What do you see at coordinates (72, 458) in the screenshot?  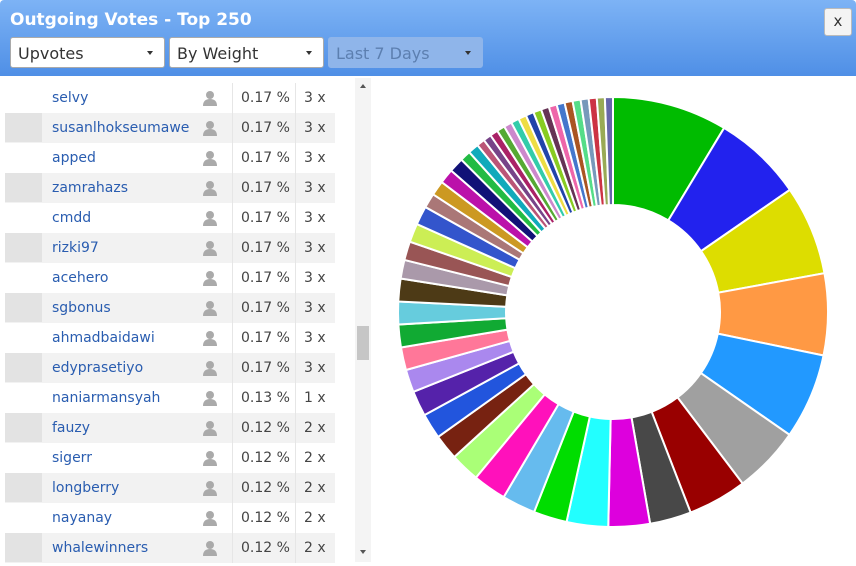 I see `user-name: sigerr` at bounding box center [72, 458].